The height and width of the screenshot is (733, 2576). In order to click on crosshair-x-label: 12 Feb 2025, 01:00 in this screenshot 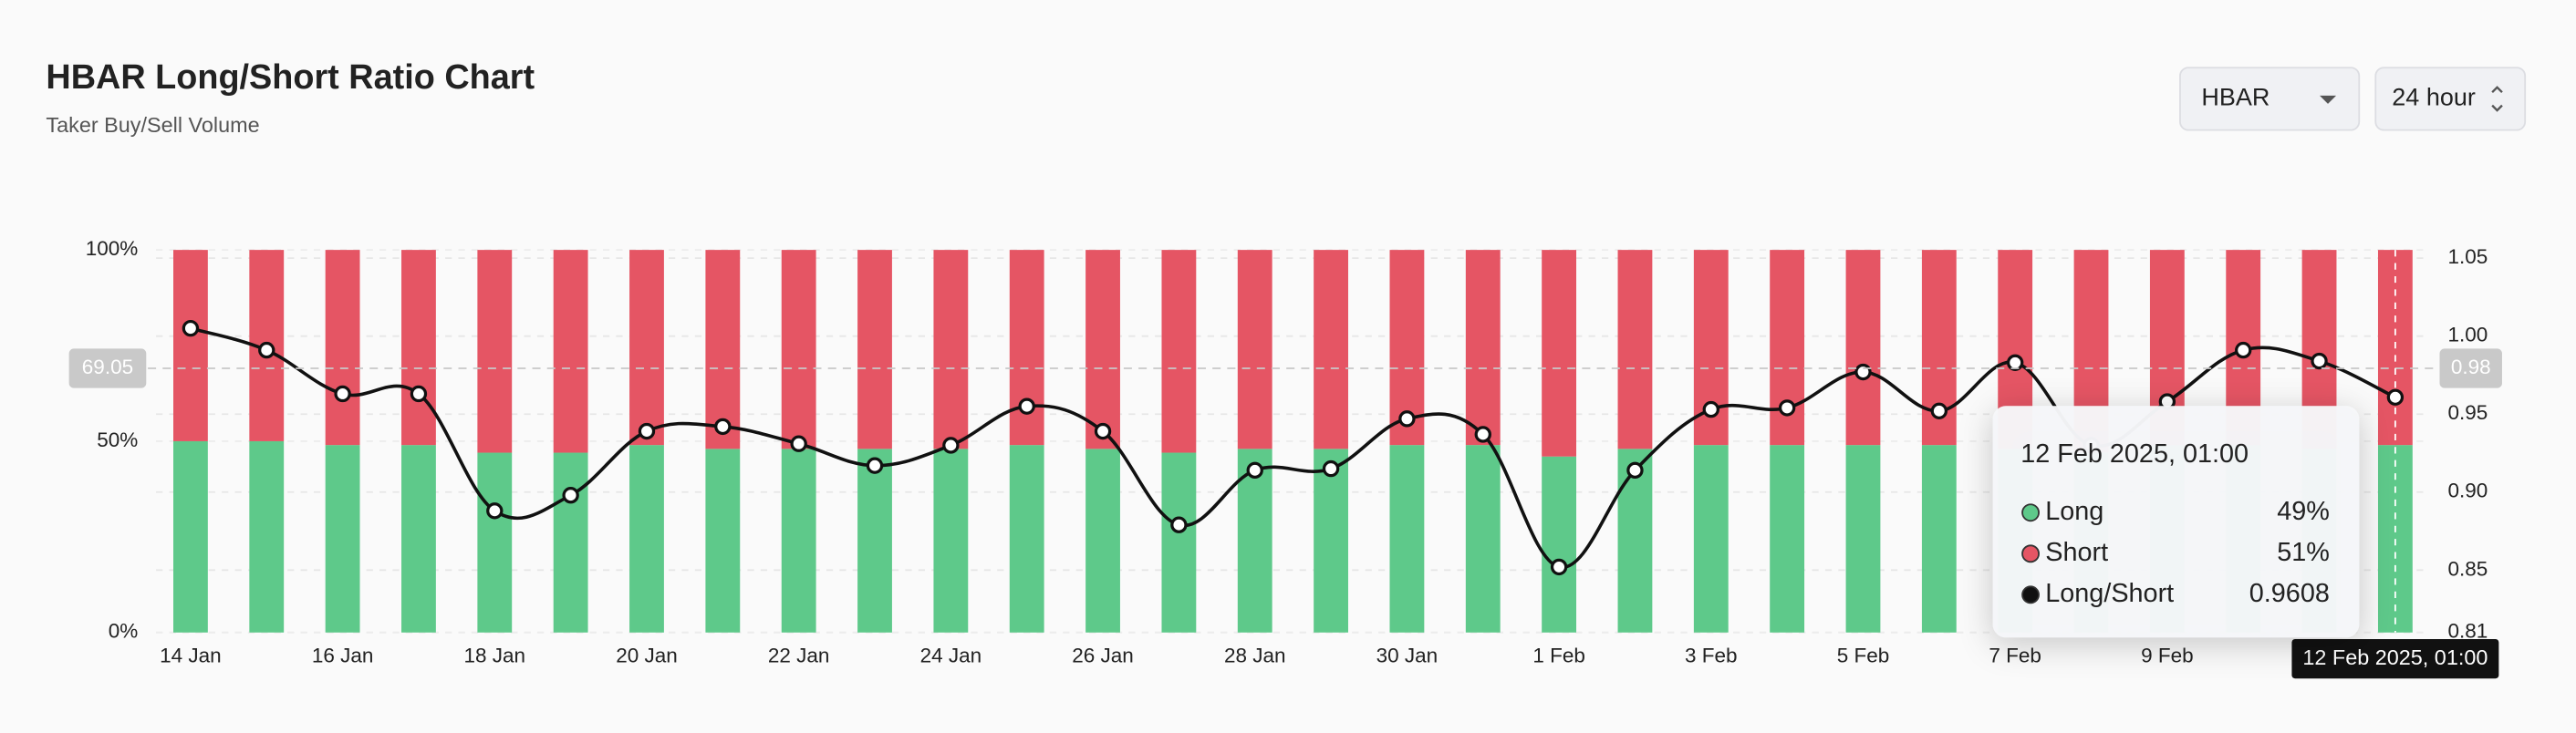, I will do `click(2395, 657)`.